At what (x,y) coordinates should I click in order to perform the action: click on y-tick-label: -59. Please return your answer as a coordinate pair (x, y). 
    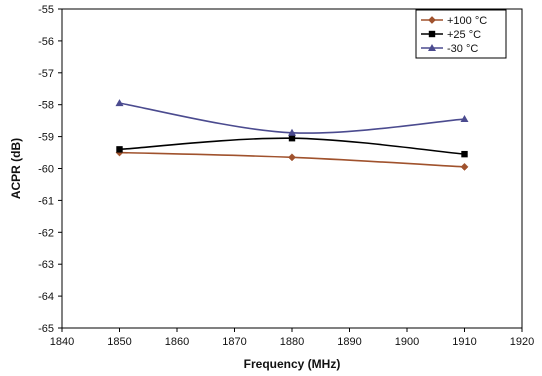
    Looking at the image, I should click on (46, 138).